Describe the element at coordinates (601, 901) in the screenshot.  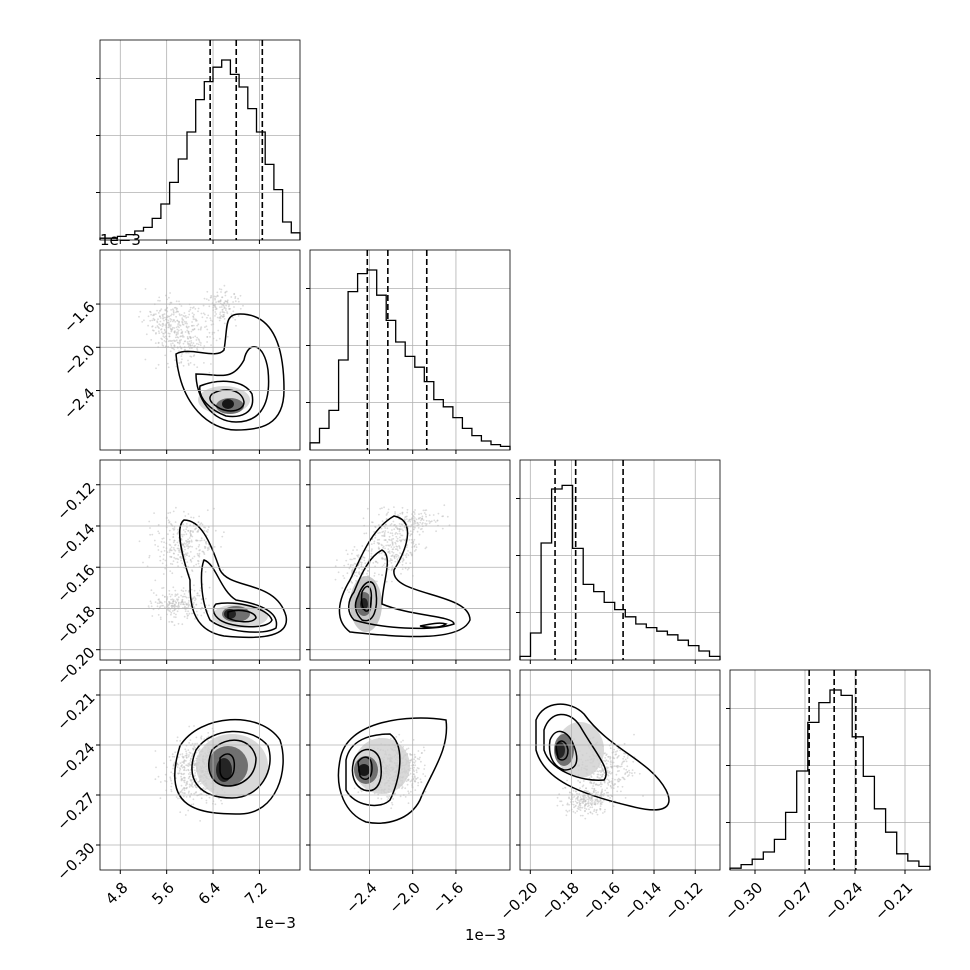
I see `x-tick-label: −0.16` at that location.